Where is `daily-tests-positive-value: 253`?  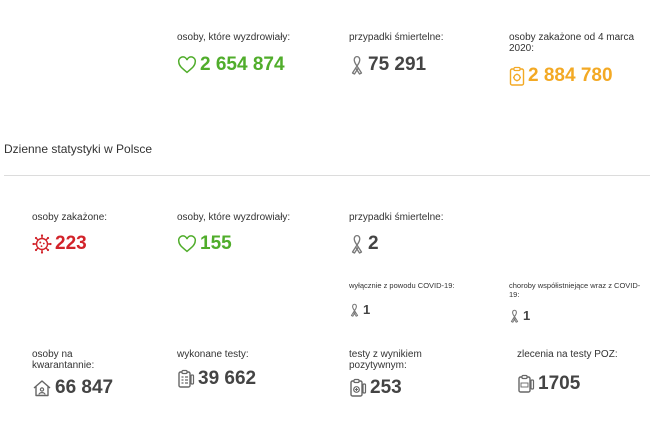
daily-tests-positive-value: 253 is located at coordinates (386, 387).